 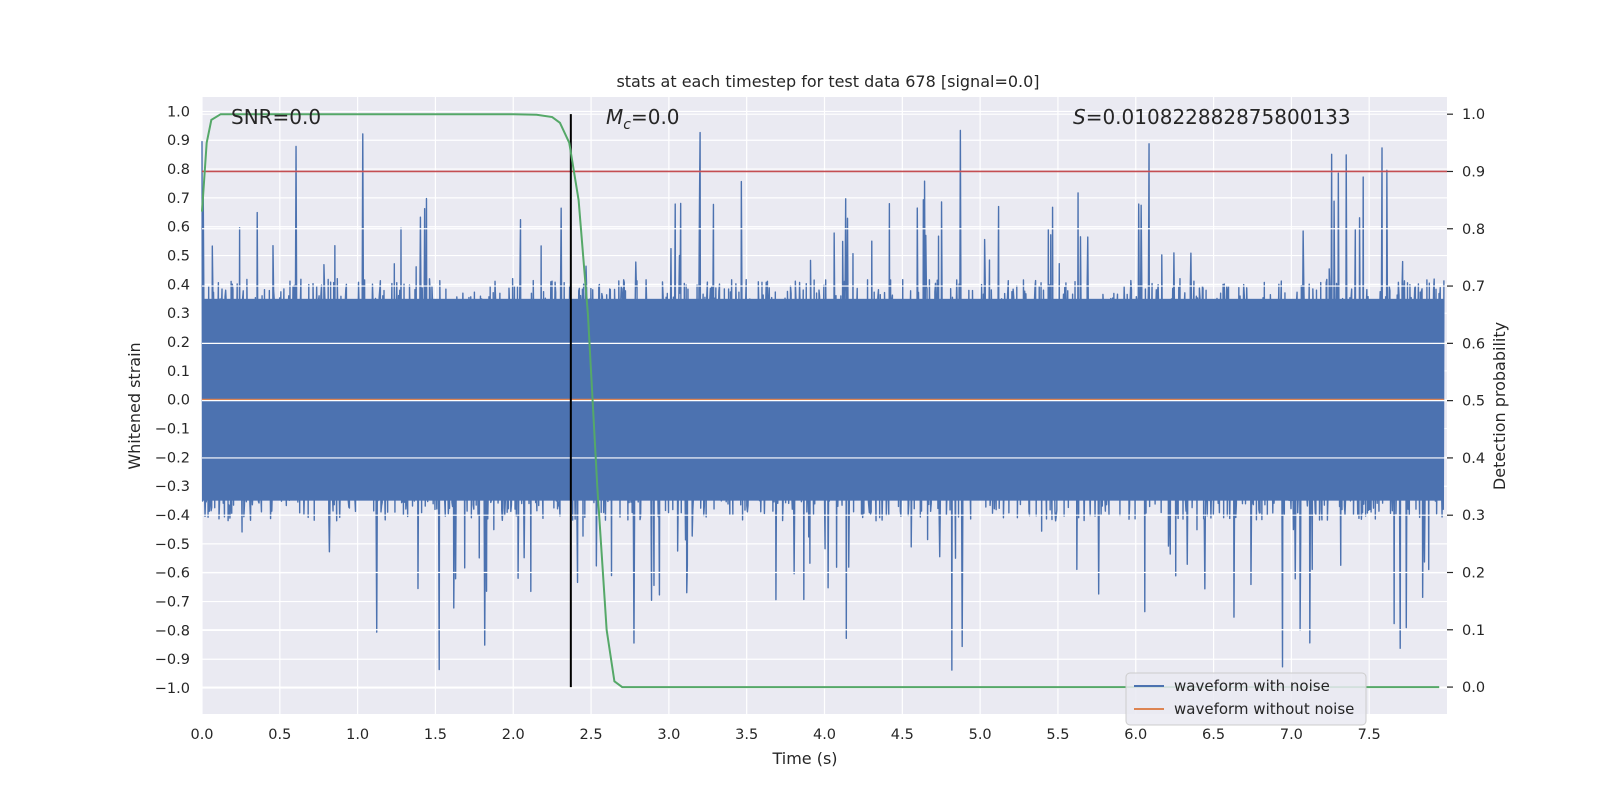 I want to click on y-right-tick-label: 1.0, so click(x=1473, y=115).